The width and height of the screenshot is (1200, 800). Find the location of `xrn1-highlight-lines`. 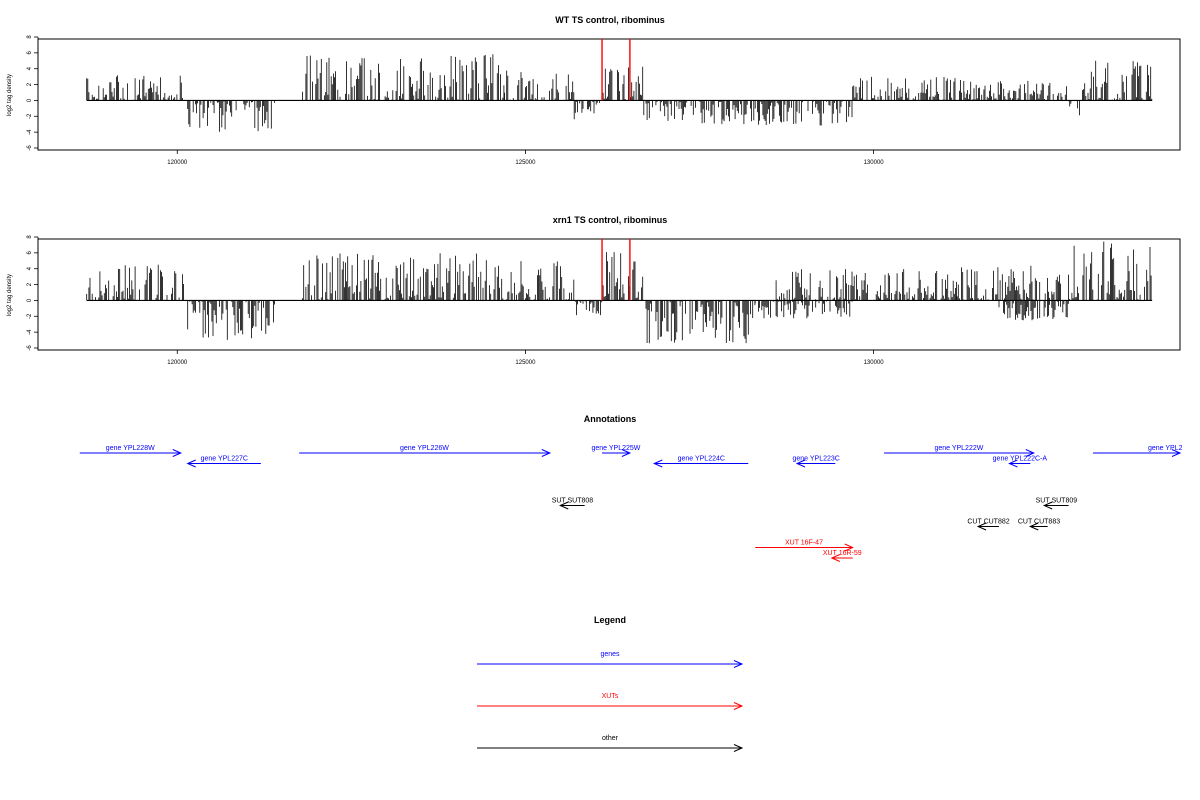

xrn1-highlight-lines is located at coordinates (616, 270).